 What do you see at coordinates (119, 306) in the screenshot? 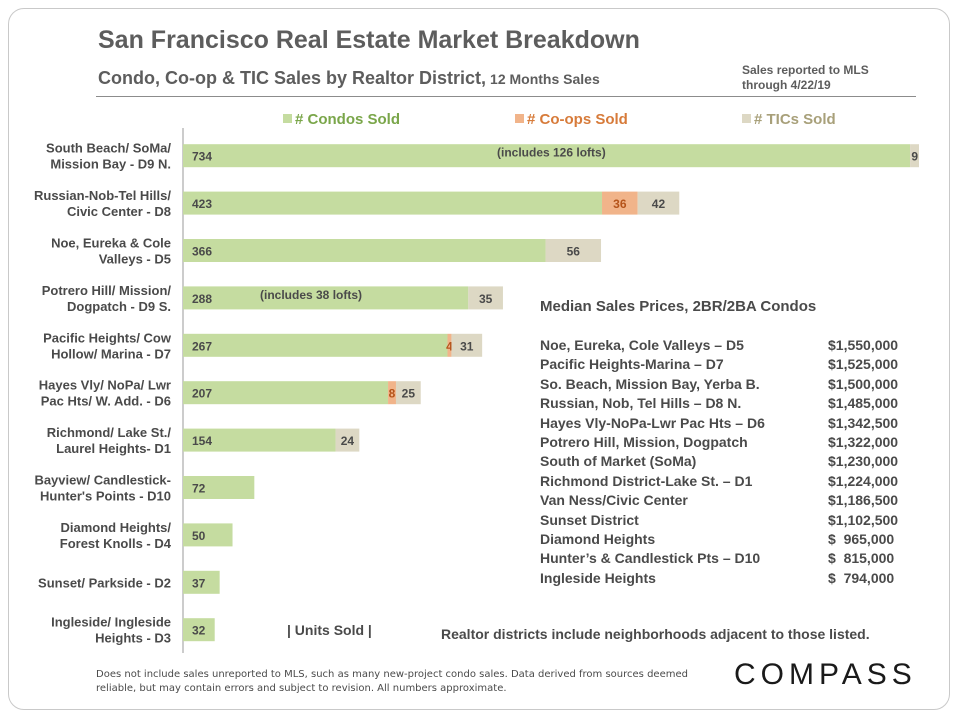
I see `category-label: Dogpatch - D9 S.` at bounding box center [119, 306].